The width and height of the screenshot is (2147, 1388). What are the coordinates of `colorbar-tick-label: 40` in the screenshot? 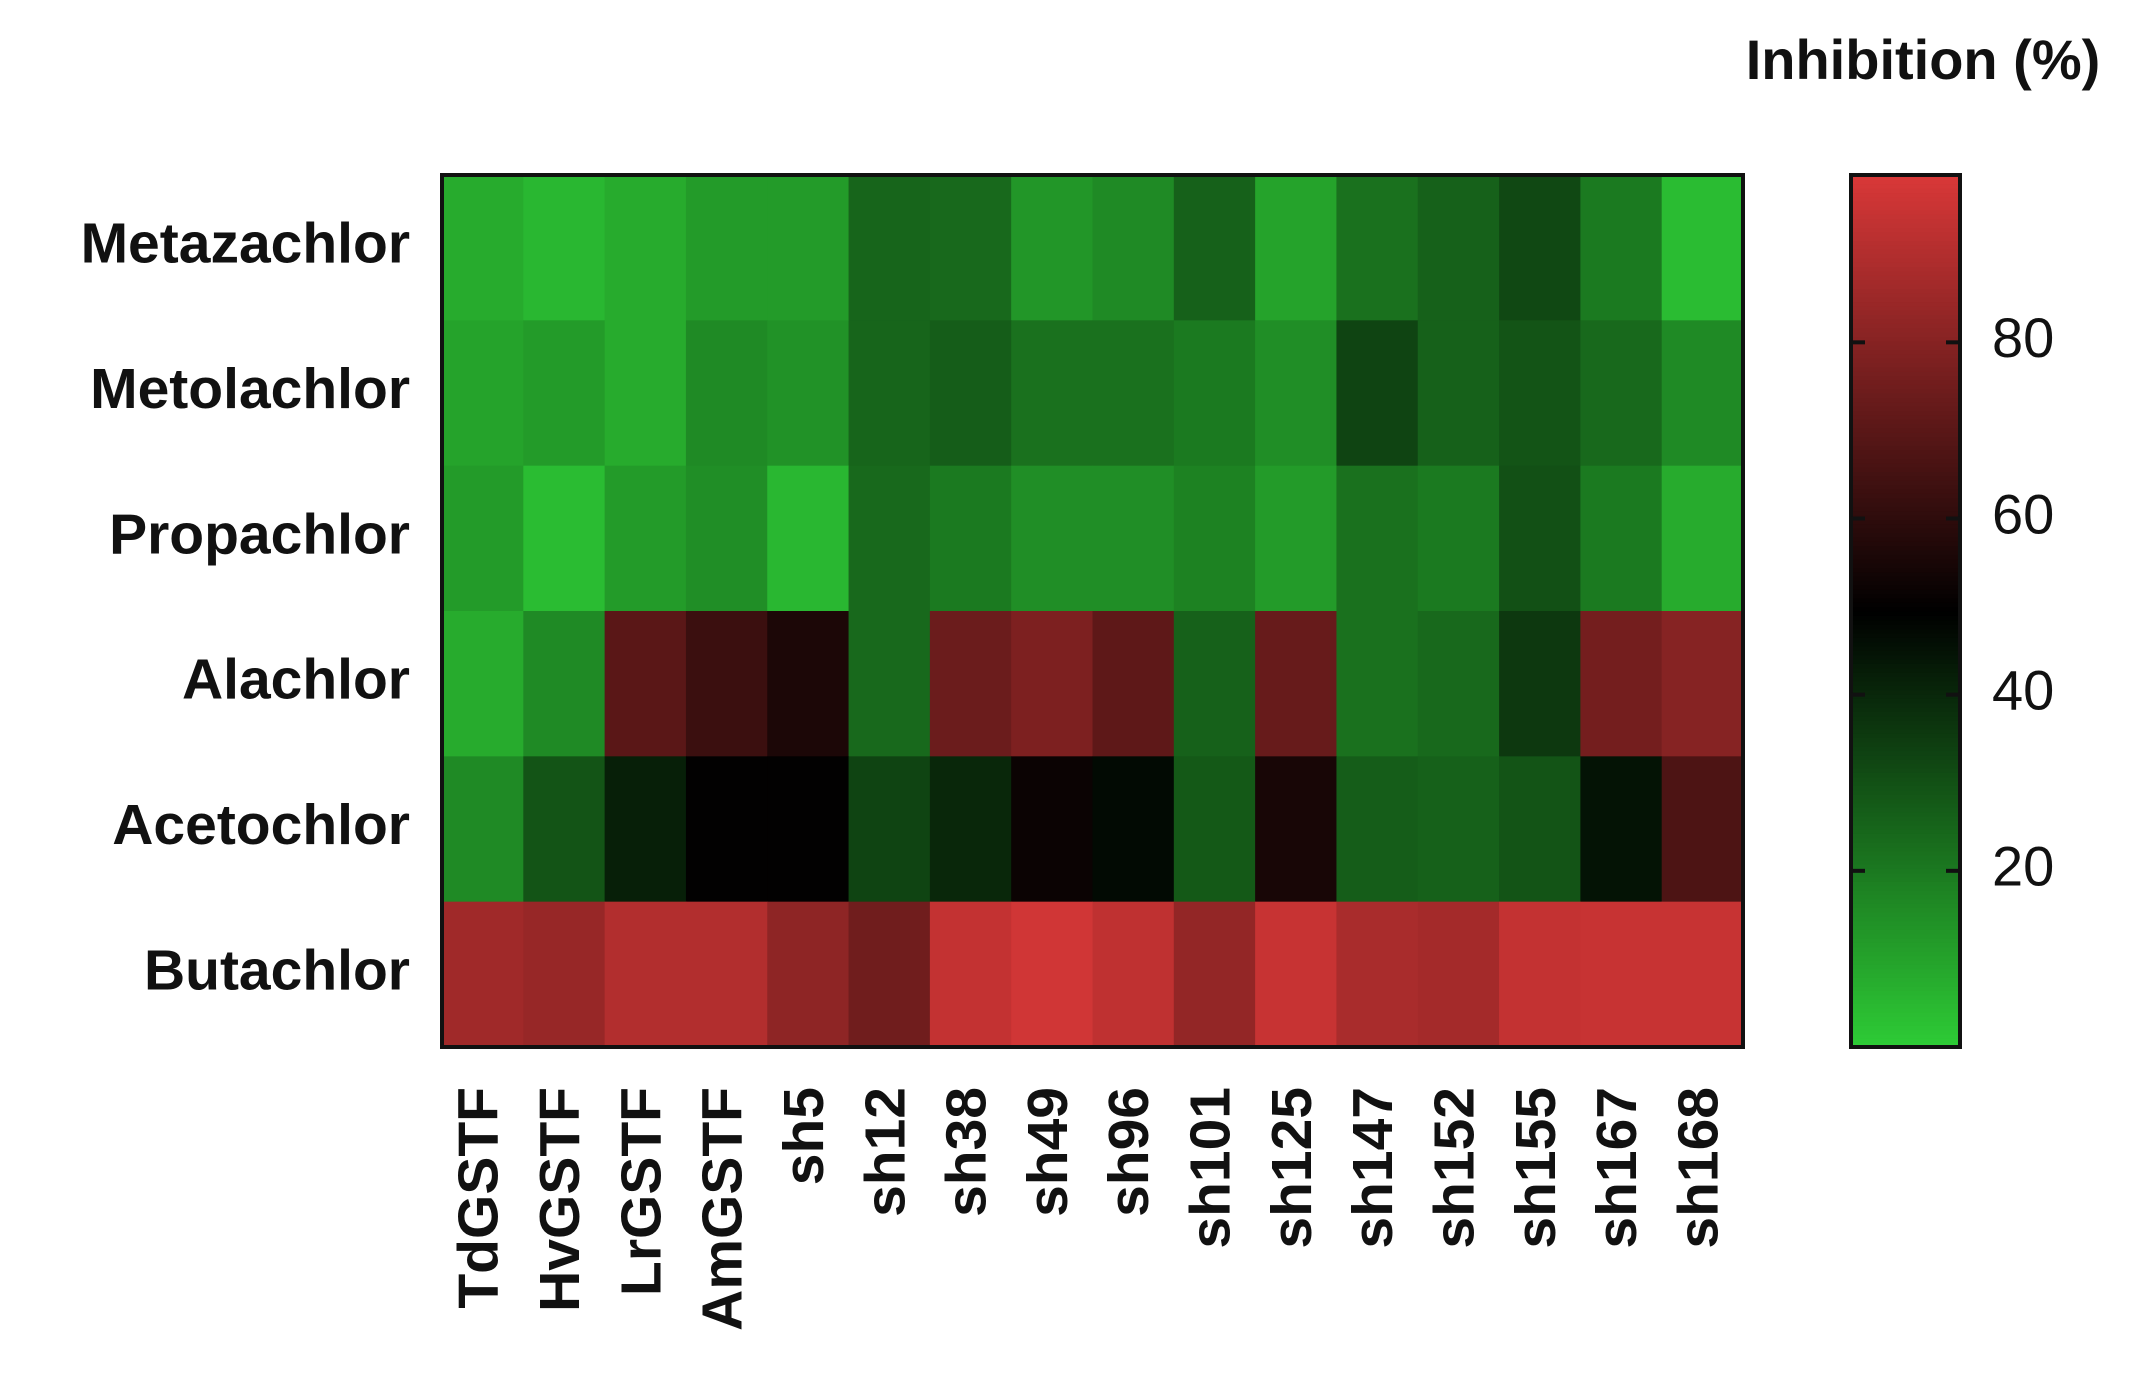 It's located at (2023, 689).